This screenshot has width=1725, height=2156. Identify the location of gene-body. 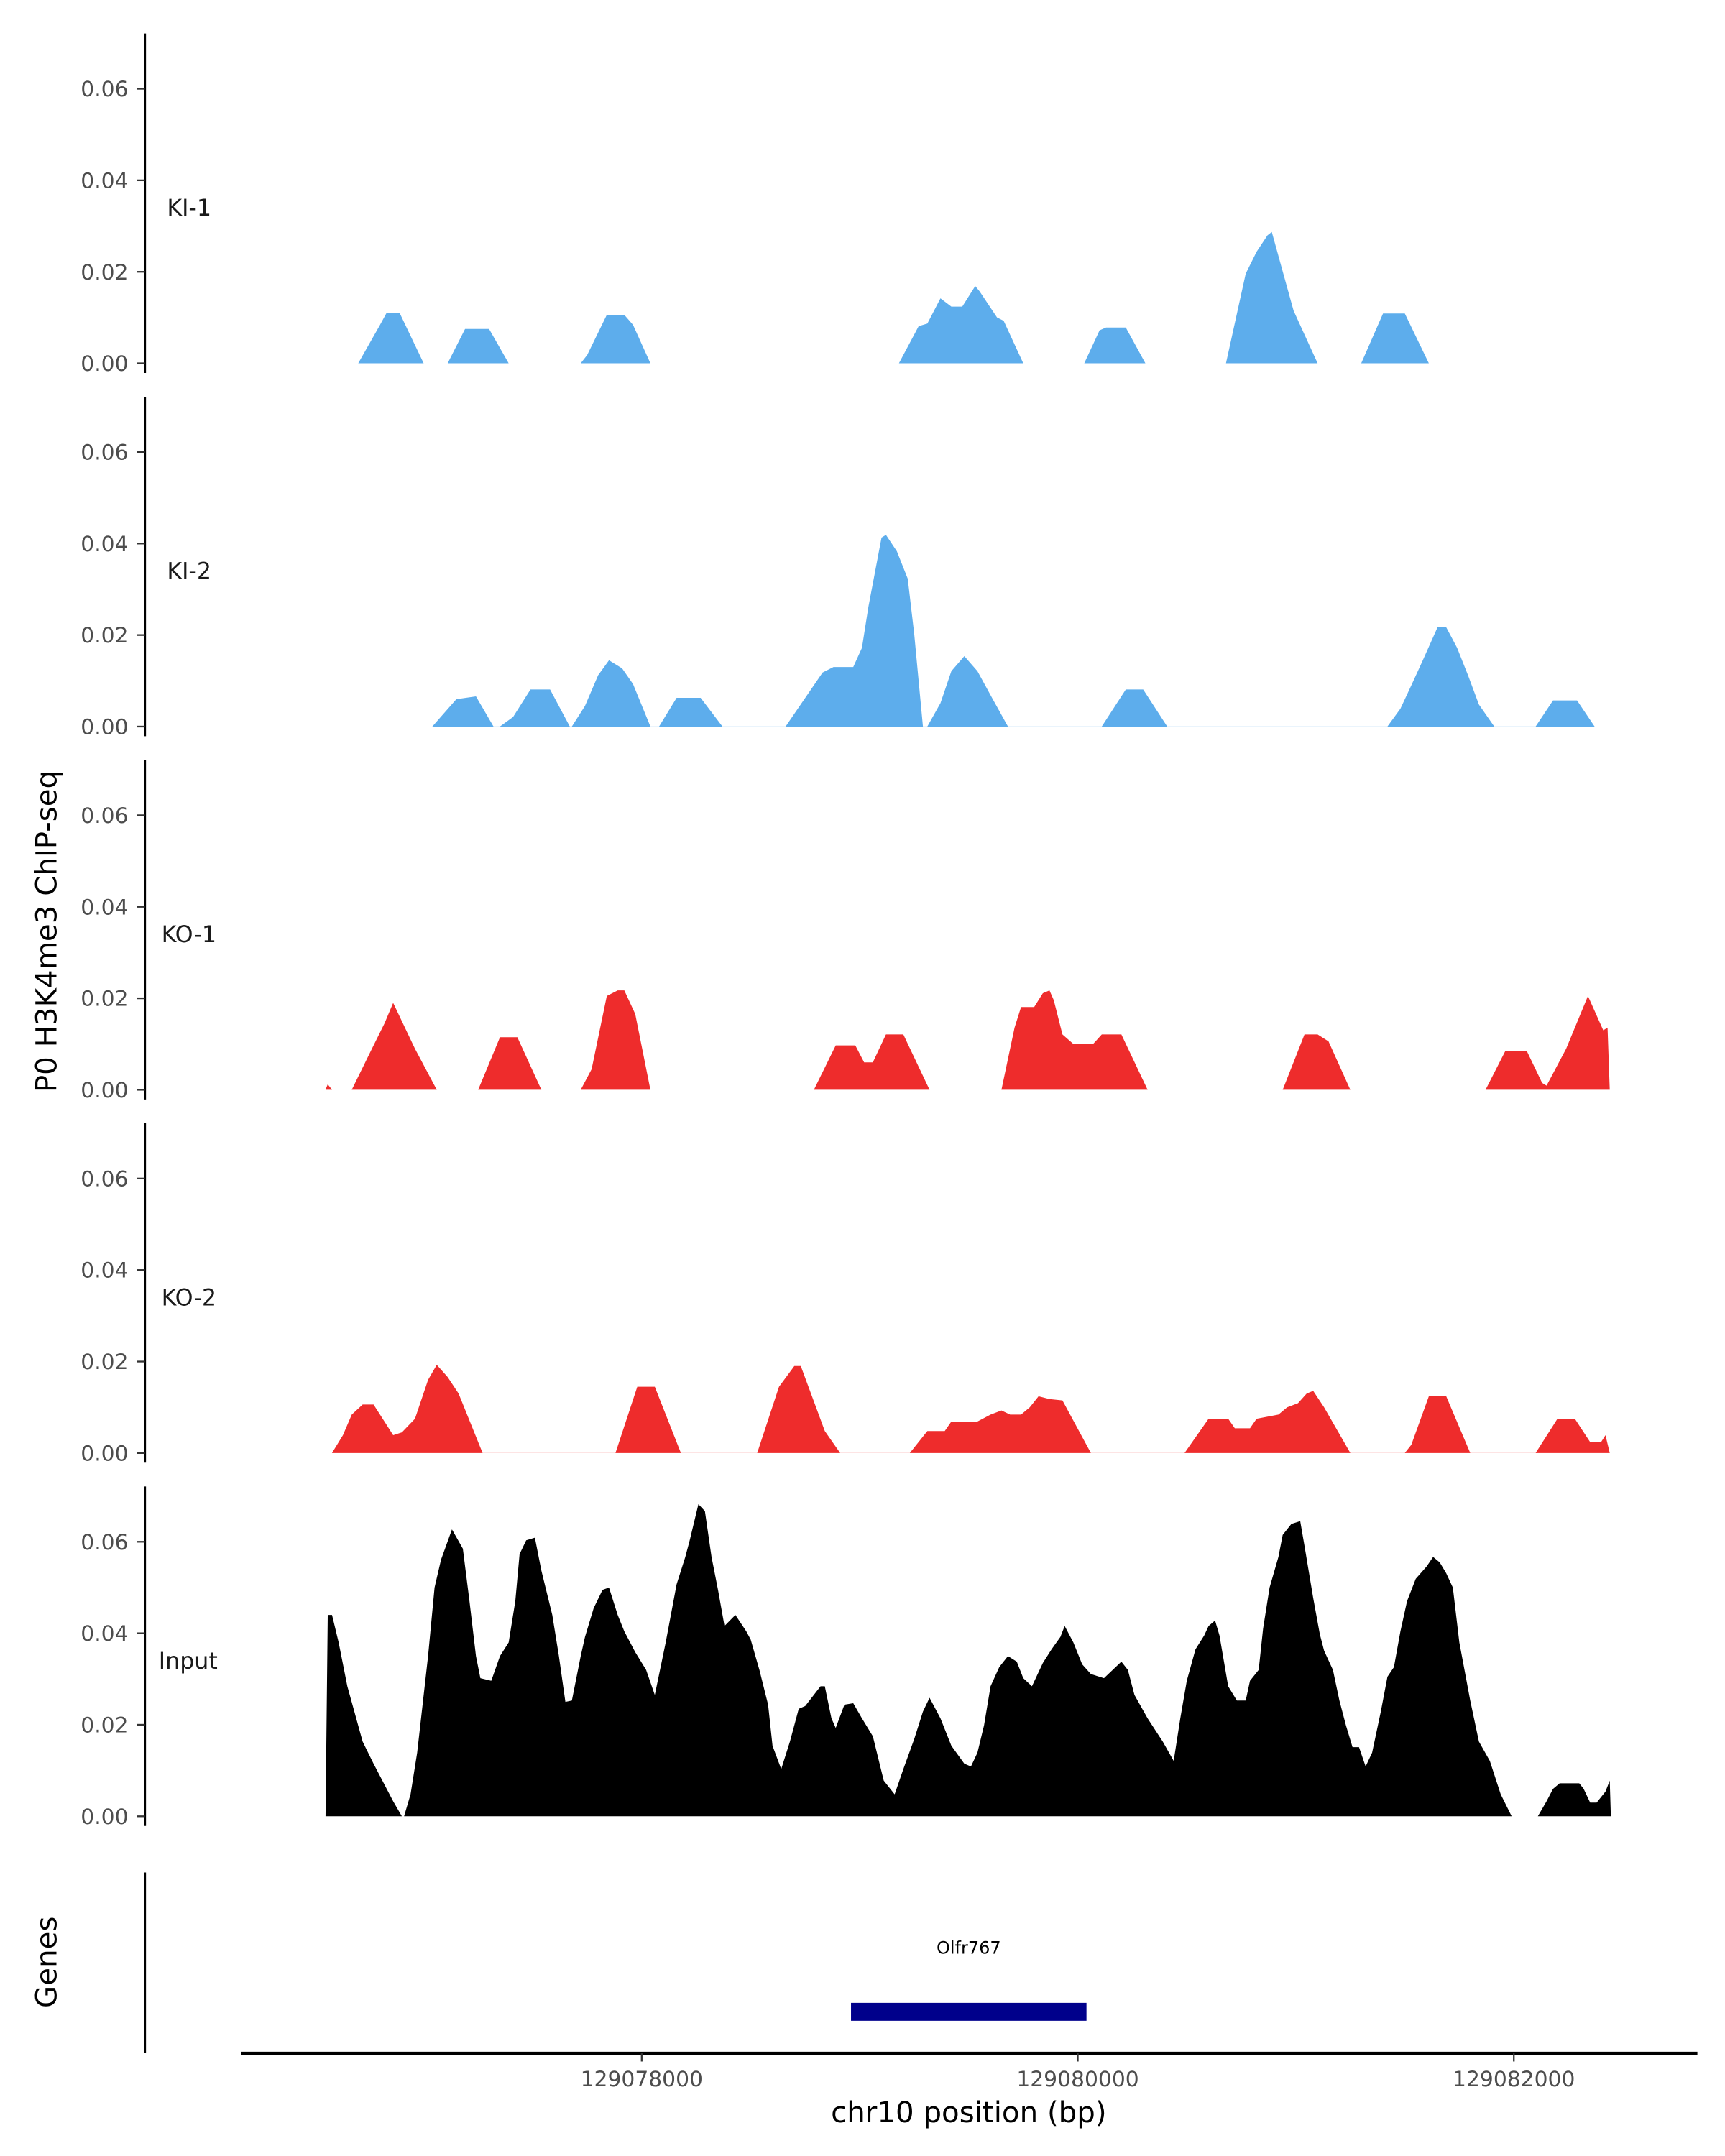
(969, 2011).